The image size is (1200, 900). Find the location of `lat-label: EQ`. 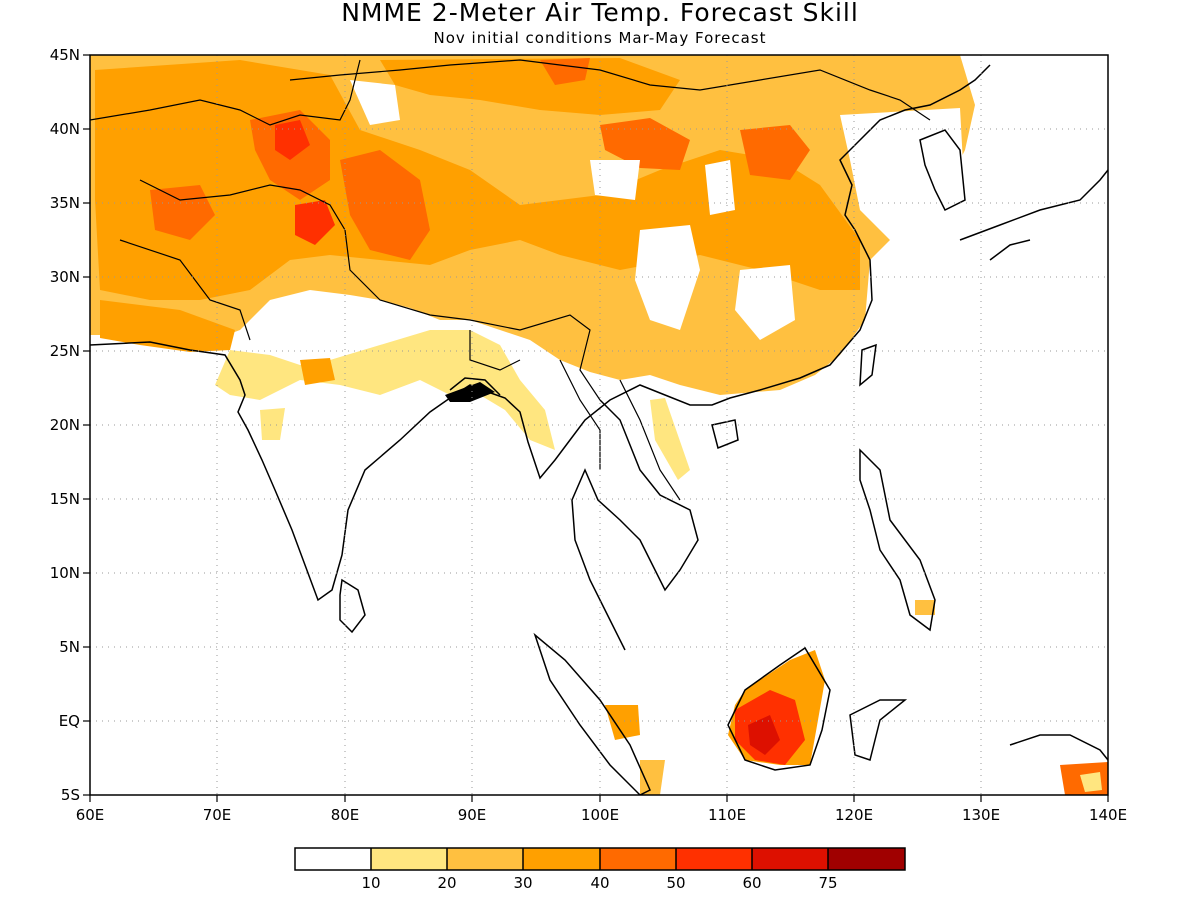

lat-label: EQ is located at coordinates (69, 721).